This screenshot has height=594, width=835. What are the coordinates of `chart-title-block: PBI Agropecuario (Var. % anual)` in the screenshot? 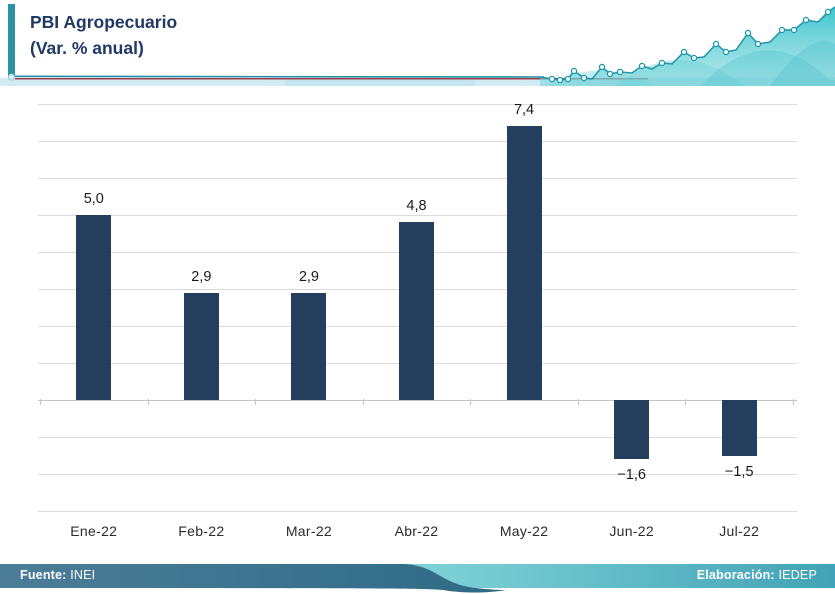 It's located at (103, 35).